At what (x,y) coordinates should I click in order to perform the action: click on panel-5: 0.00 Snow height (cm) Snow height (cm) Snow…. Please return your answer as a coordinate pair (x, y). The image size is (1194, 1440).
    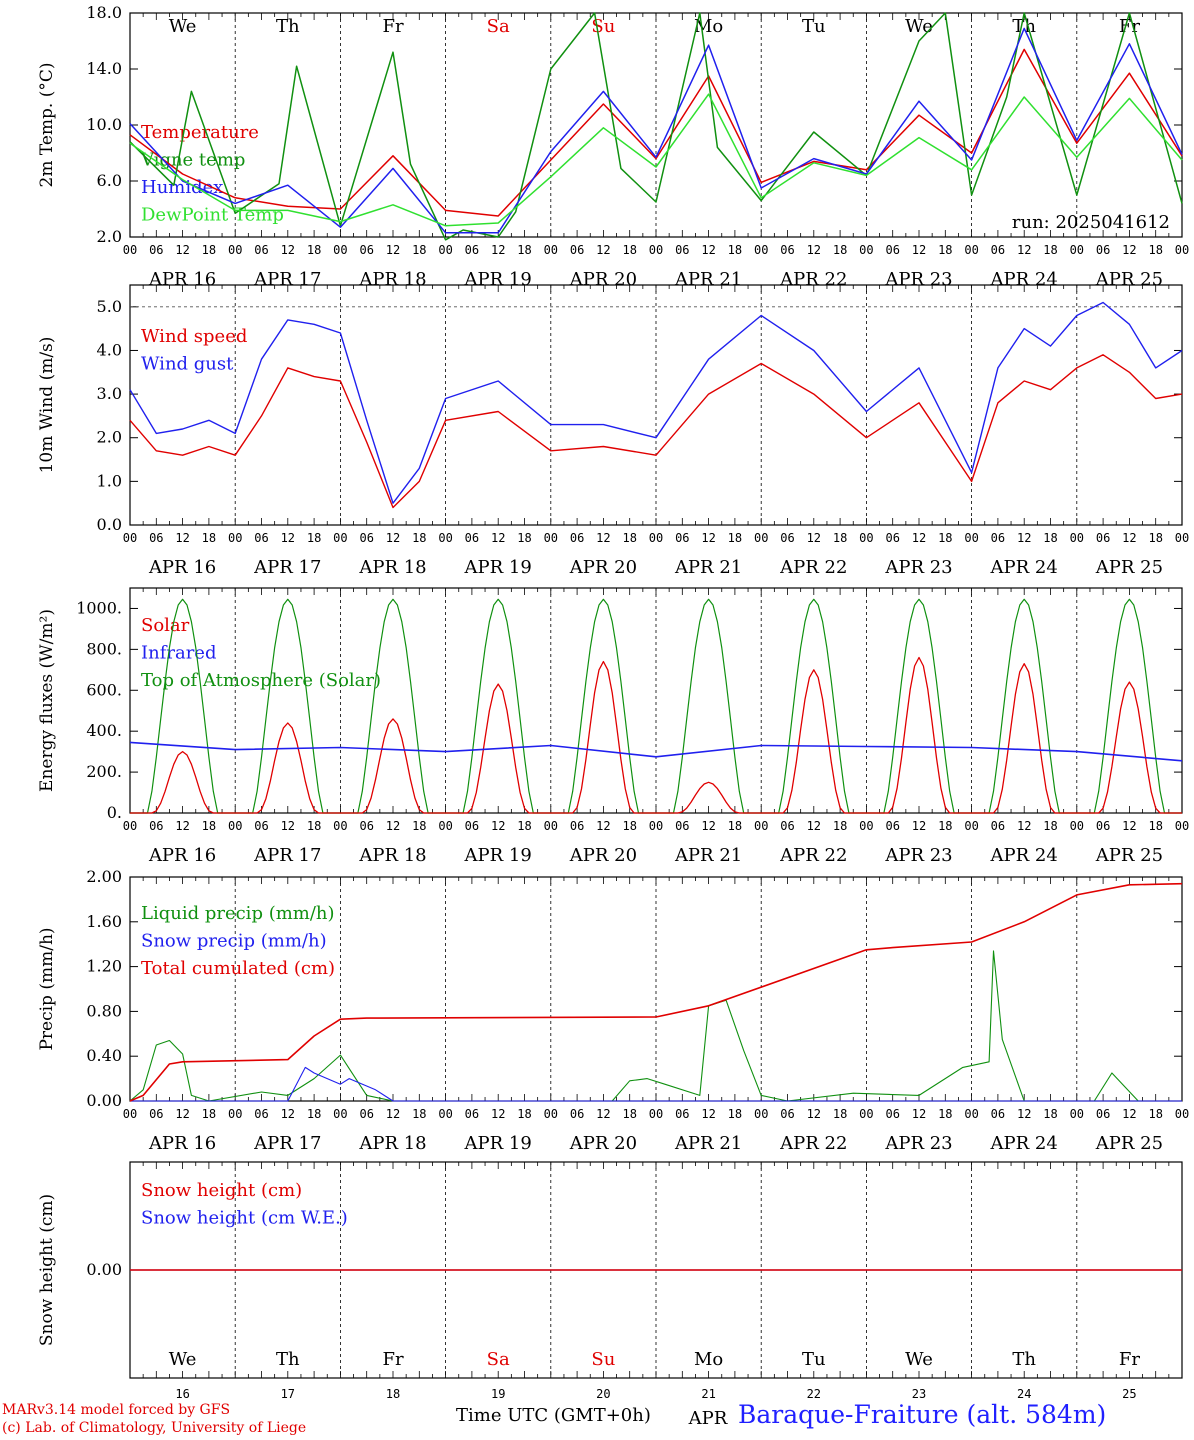
    Looking at the image, I should click on (610, 1270).